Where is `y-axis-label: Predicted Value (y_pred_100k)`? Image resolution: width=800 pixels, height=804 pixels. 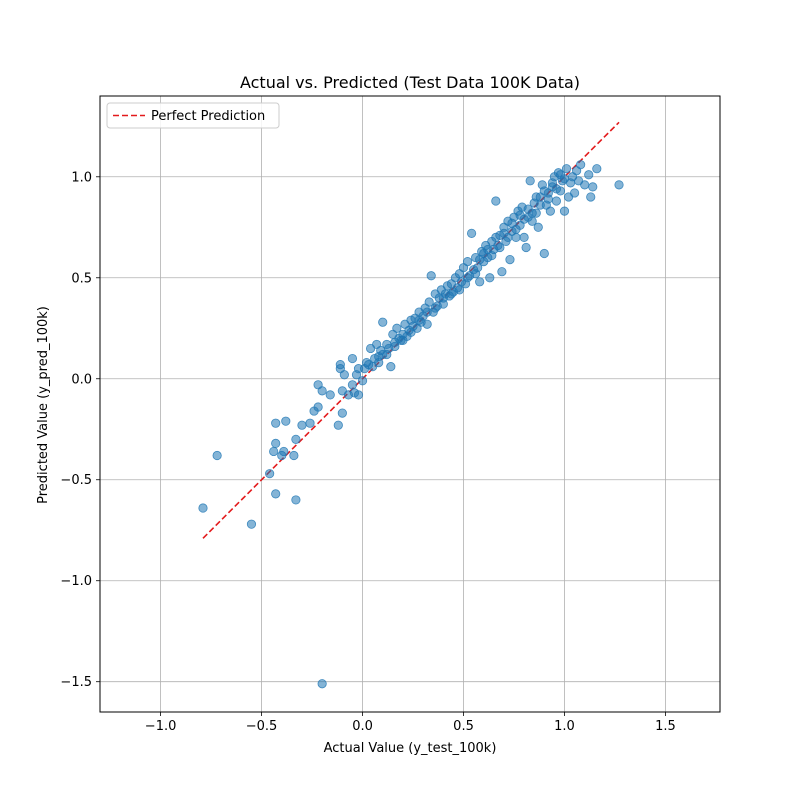 y-axis-label: Predicted Value (y_pred_100k) is located at coordinates (43, 405).